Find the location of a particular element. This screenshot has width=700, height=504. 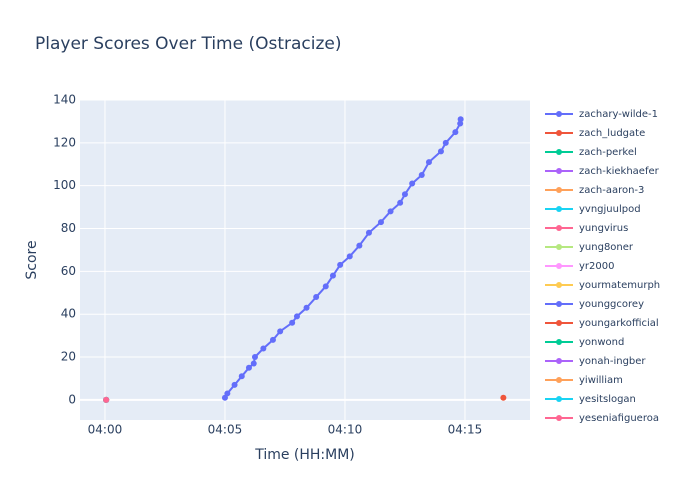

legend-label: yeseniafigueroa is located at coordinates (619, 418).